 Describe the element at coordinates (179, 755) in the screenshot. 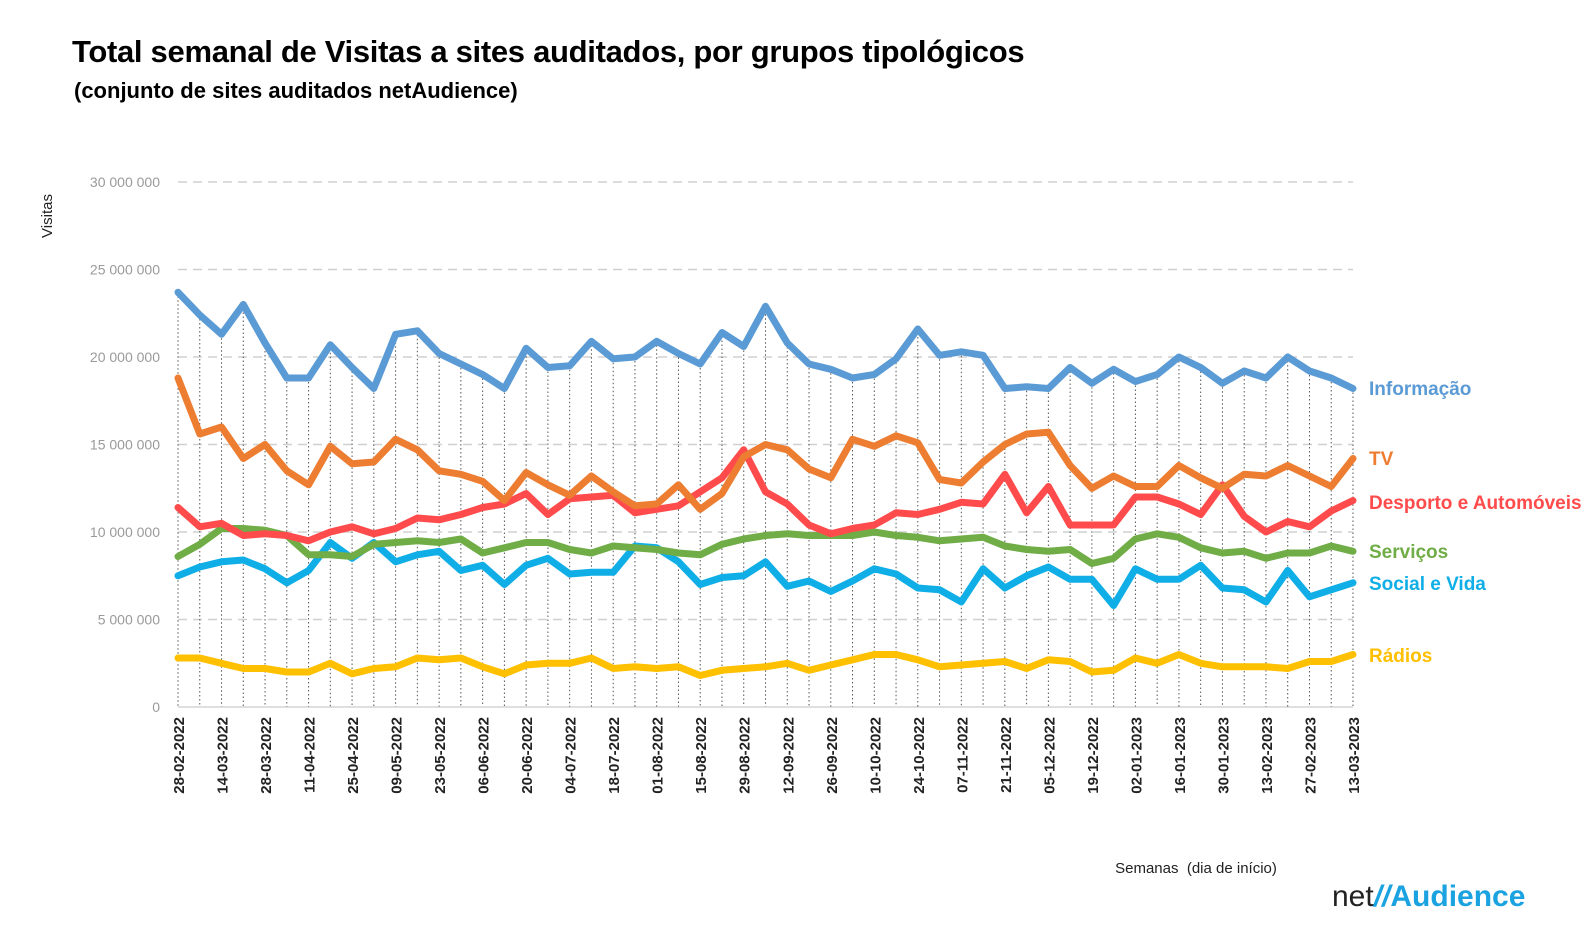

I see `x-tick-label: 28-02-2022` at that location.